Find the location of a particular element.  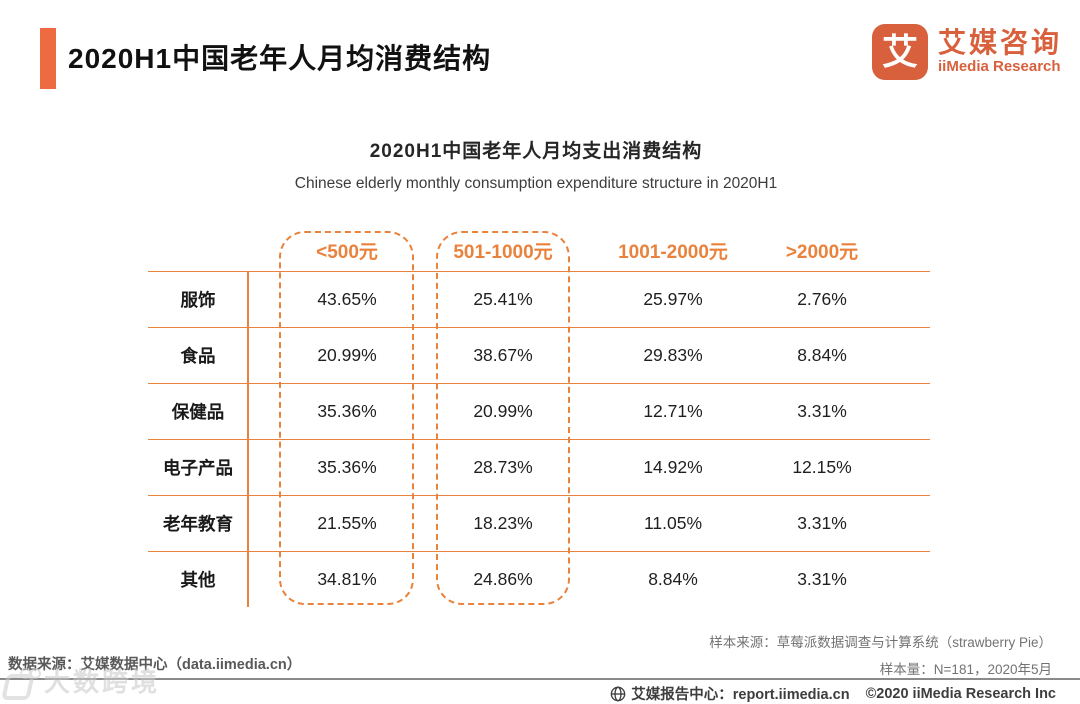

cell-value: 34.81% is located at coordinates (347, 579).